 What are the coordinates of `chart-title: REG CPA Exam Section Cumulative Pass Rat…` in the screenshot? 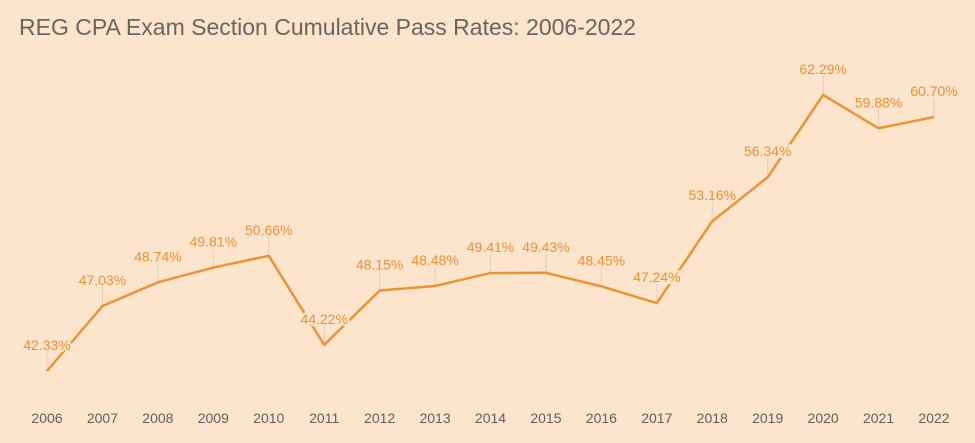 It's located at (328, 27).